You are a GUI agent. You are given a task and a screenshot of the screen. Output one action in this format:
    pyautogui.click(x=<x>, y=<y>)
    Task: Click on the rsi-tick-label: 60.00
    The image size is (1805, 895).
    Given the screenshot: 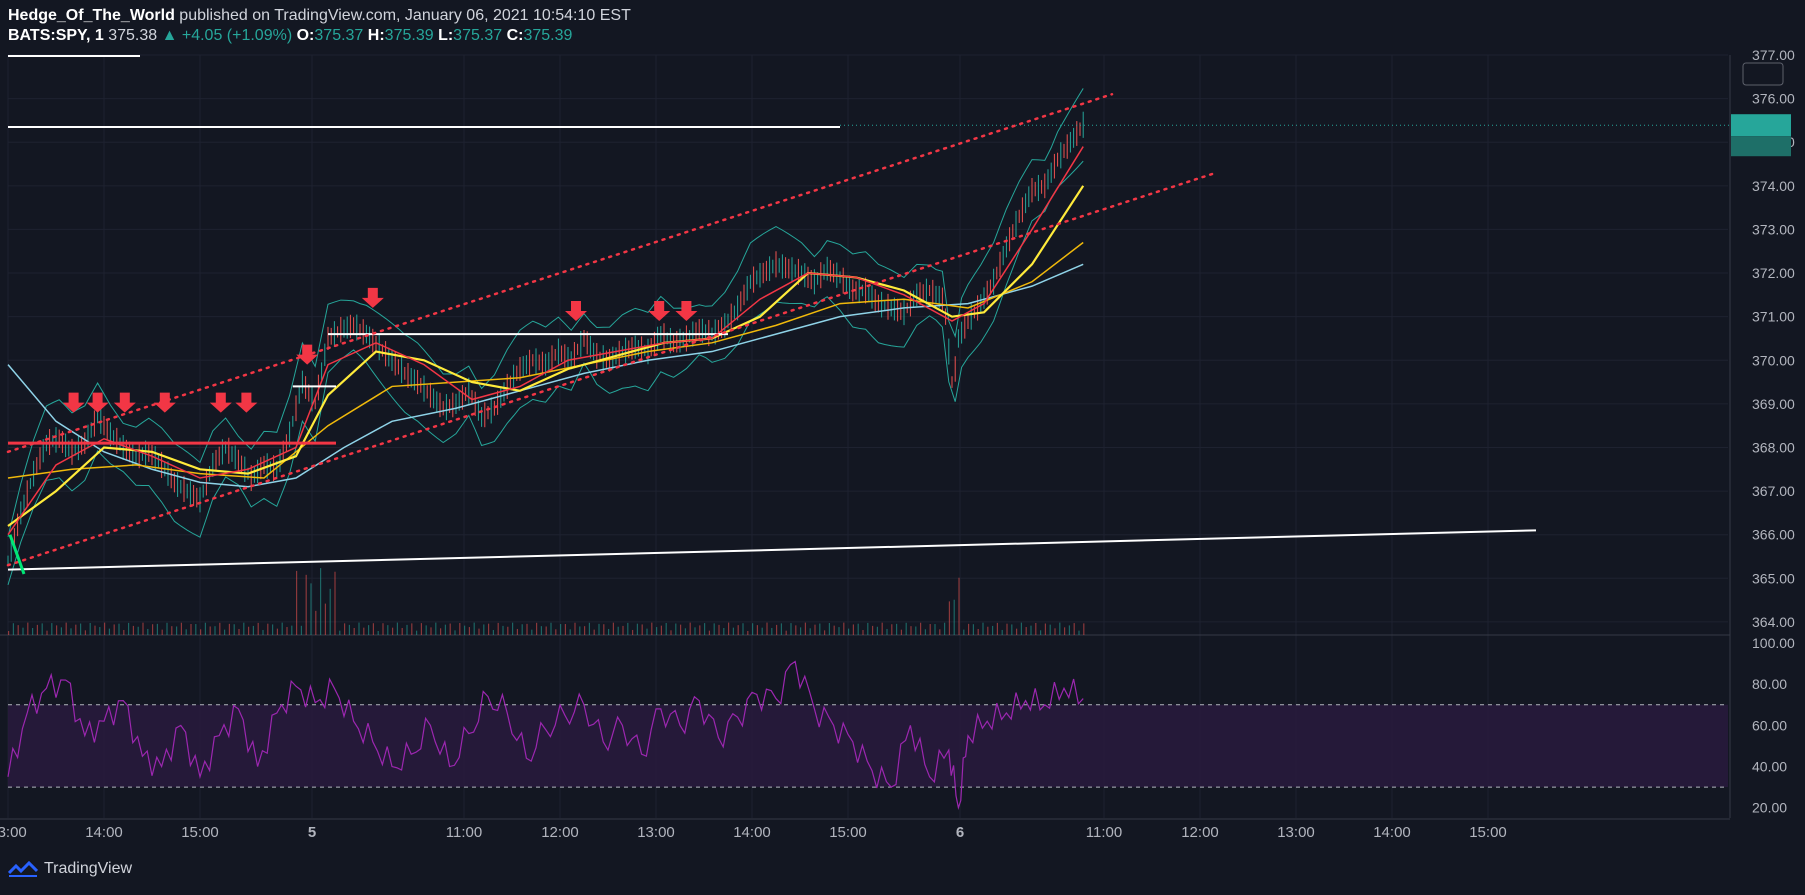 What is the action you would take?
    pyautogui.click(x=1769, y=725)
    